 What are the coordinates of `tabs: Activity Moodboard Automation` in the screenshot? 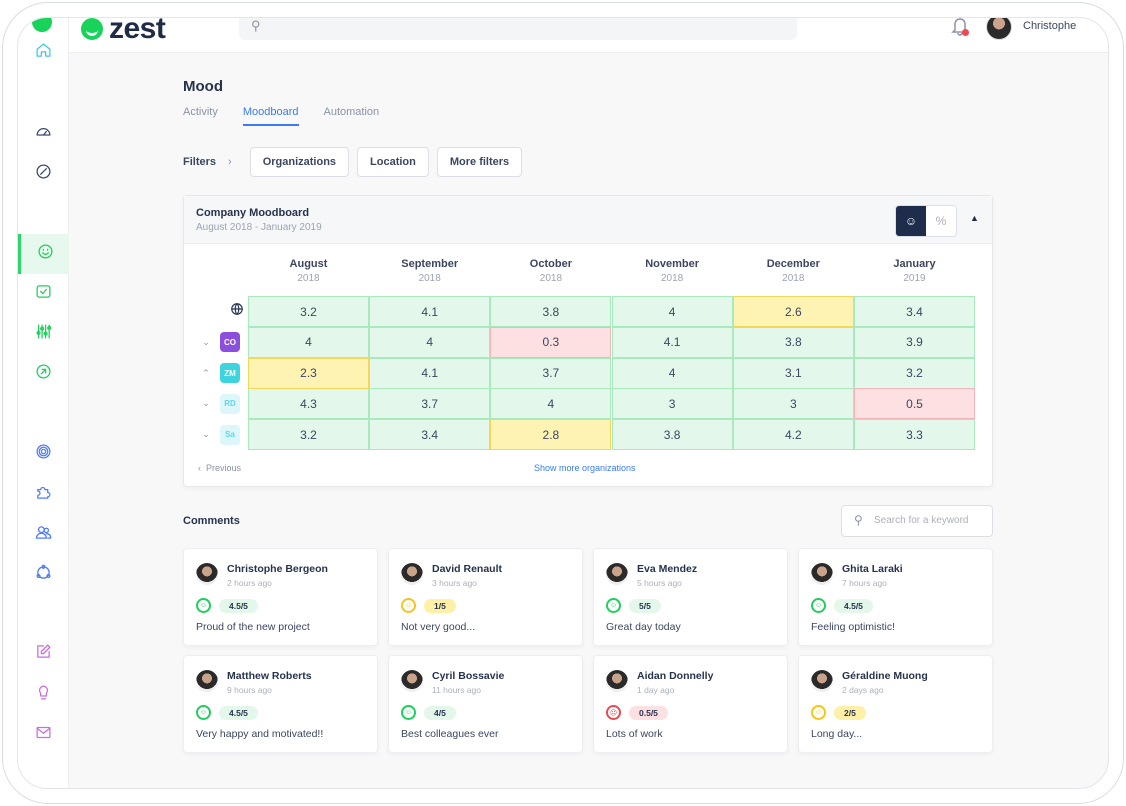 It's located at (281, 116).